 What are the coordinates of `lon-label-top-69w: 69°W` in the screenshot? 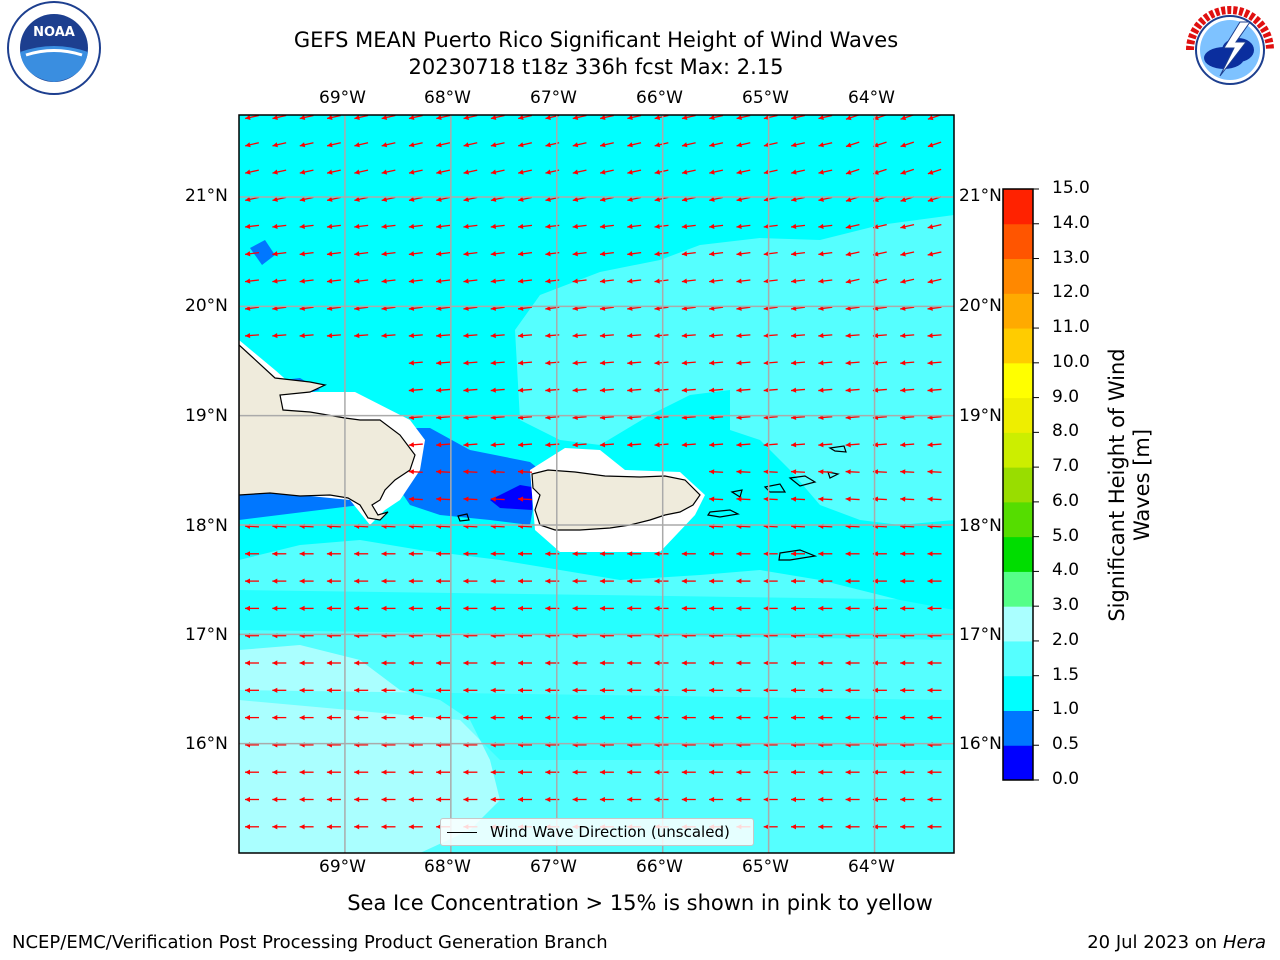 It's located at (342, 98).